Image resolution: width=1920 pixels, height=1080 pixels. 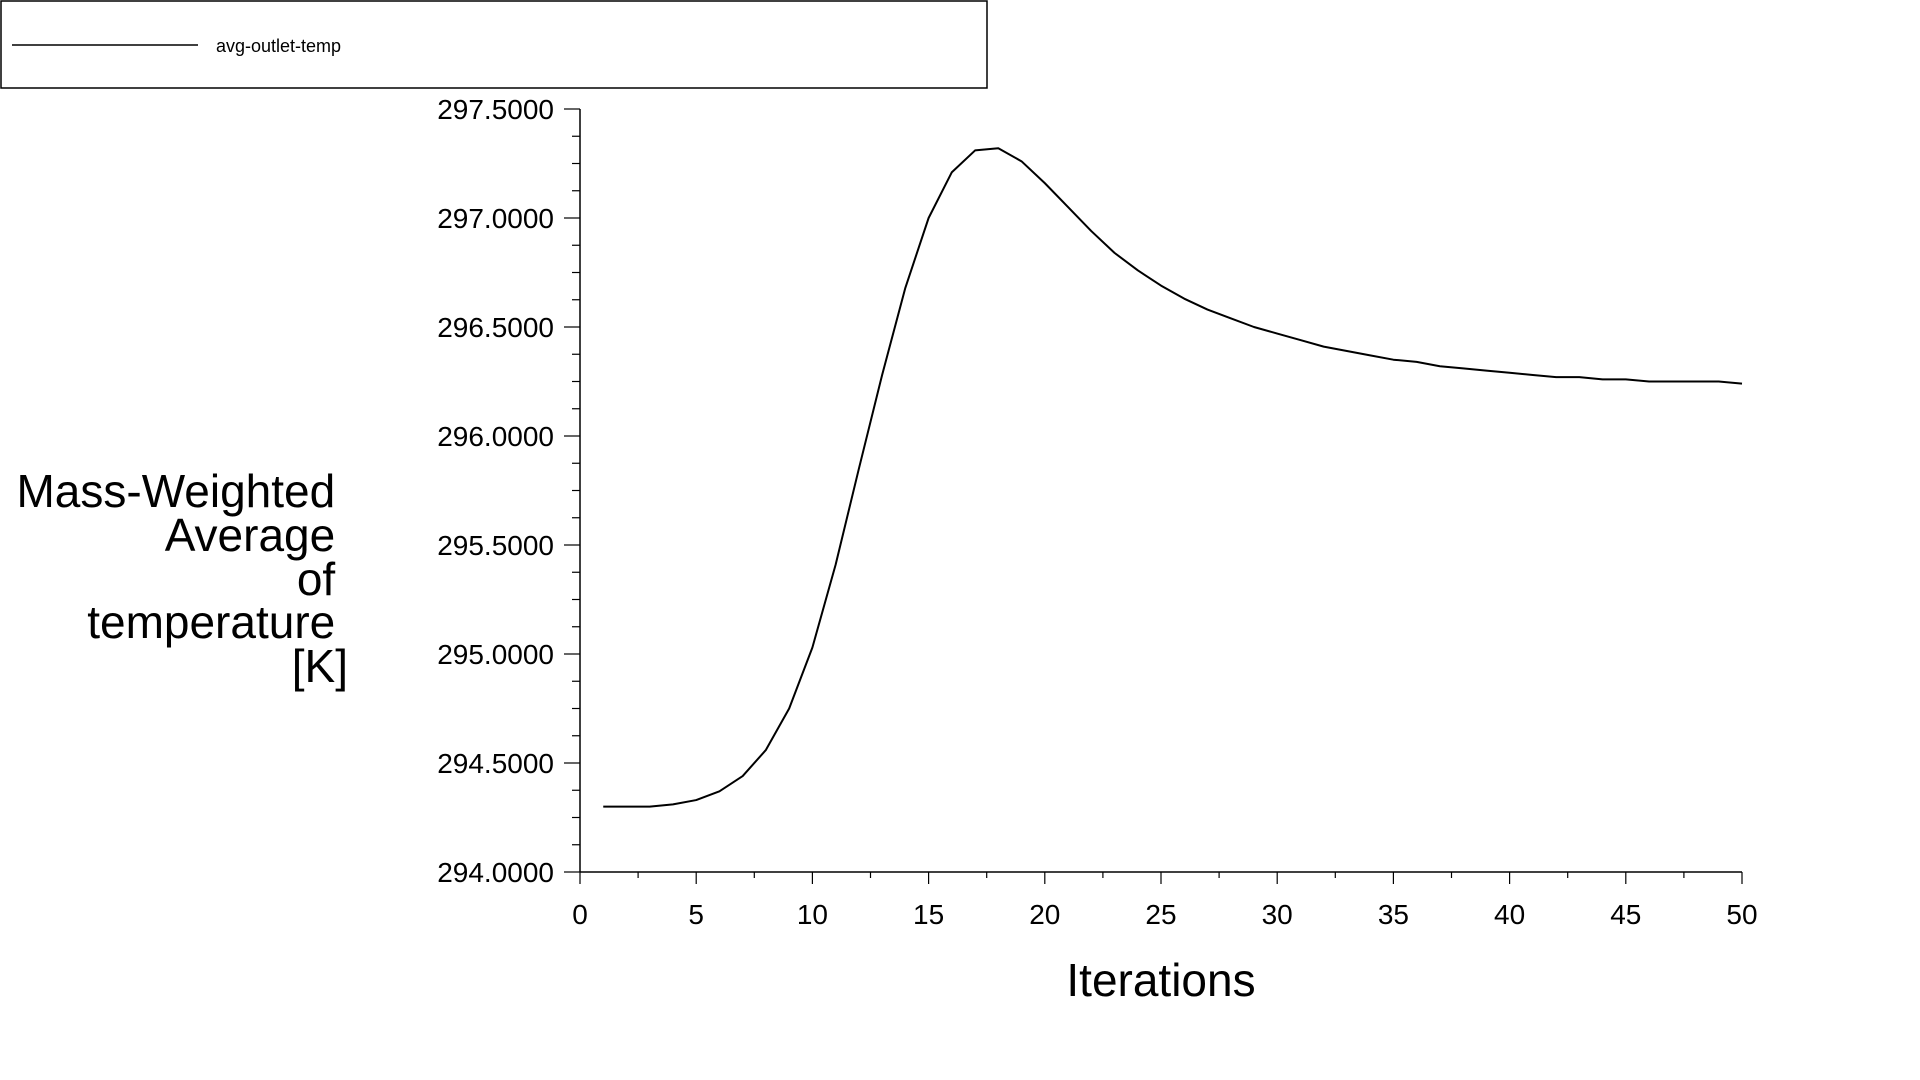 What do you see at coordinates (1160, 980) in the screenshot?
I see `x-axis-title: Iterations` at bounding box center [1160, 980].